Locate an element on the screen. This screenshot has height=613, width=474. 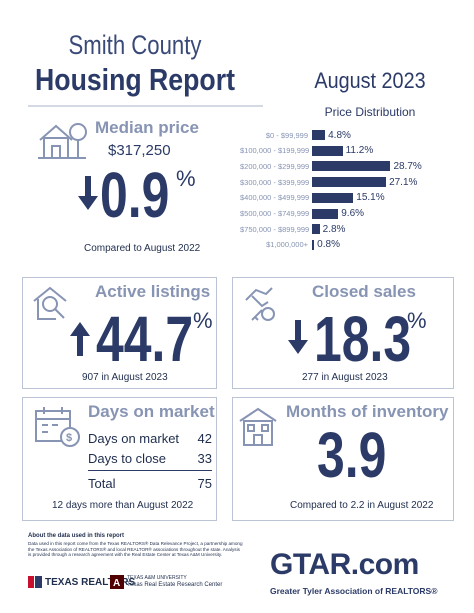
gtar-tagline: Greater Tyler Association of REALTORS® is located at coordinates (354, 591).